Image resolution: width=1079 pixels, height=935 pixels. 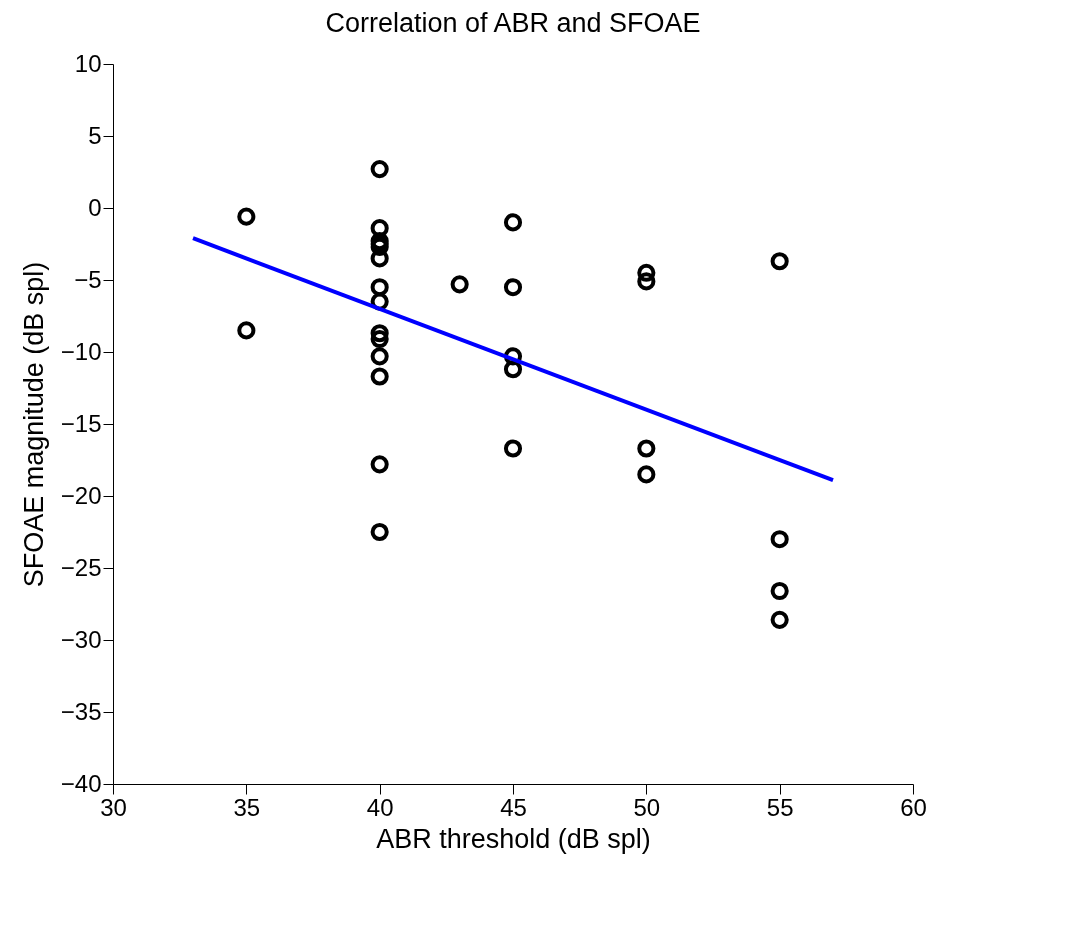 What do you see at coordinates (81, 351) in the screenshot?
I see `y-tick-label: −10` at bounding box center [81, 351].